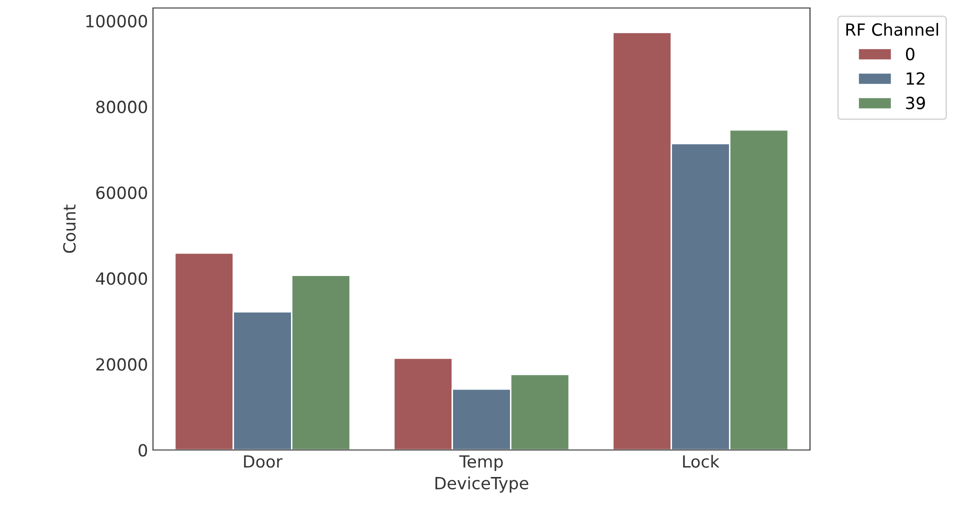  I want to click on y-tick-label: 40000, so click(122, 278).